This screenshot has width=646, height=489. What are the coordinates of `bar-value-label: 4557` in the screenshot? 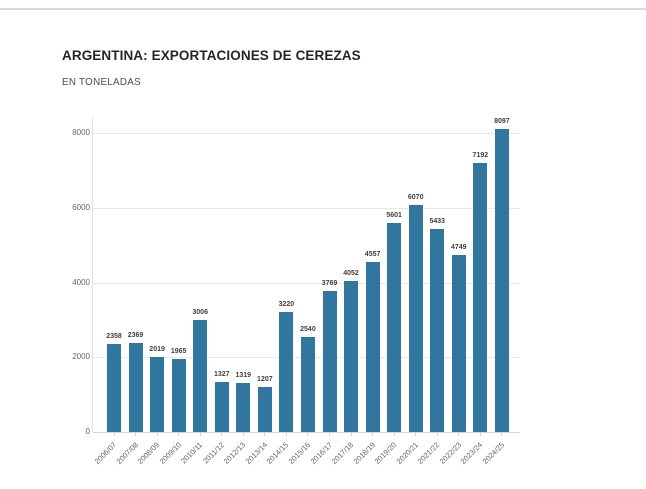 It's located at (372, 254).